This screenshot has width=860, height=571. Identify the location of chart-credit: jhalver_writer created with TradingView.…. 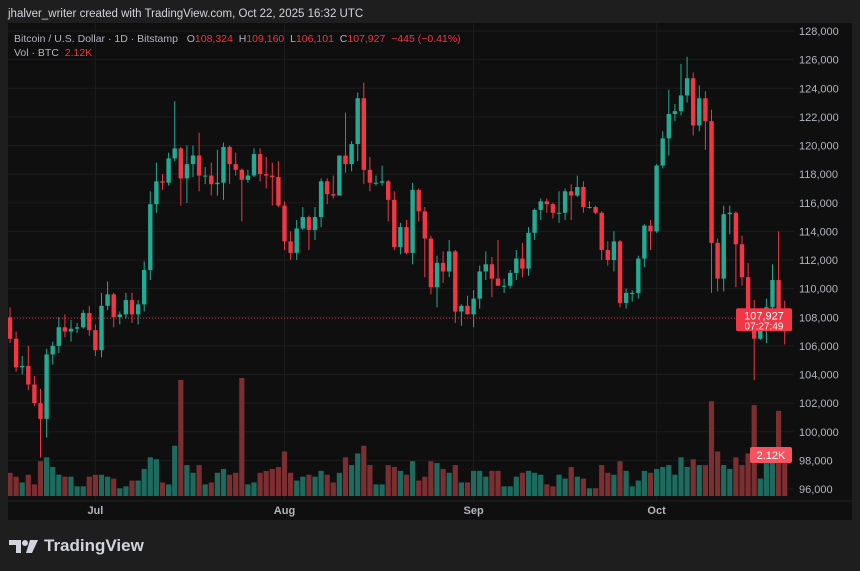
(186, 14).